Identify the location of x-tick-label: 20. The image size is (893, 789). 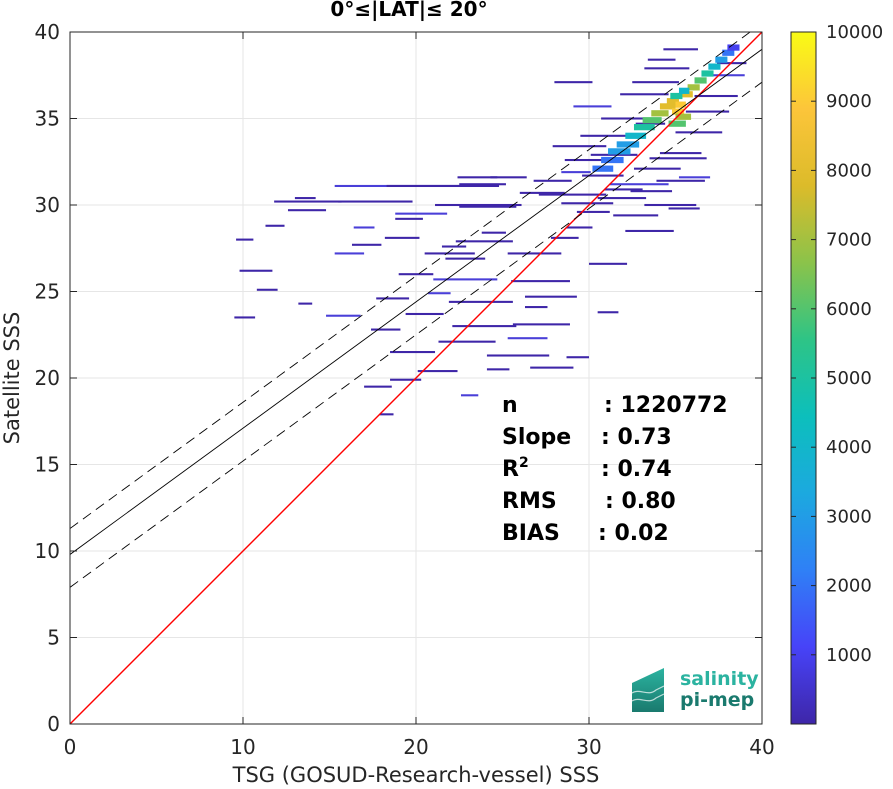
(415, 747).